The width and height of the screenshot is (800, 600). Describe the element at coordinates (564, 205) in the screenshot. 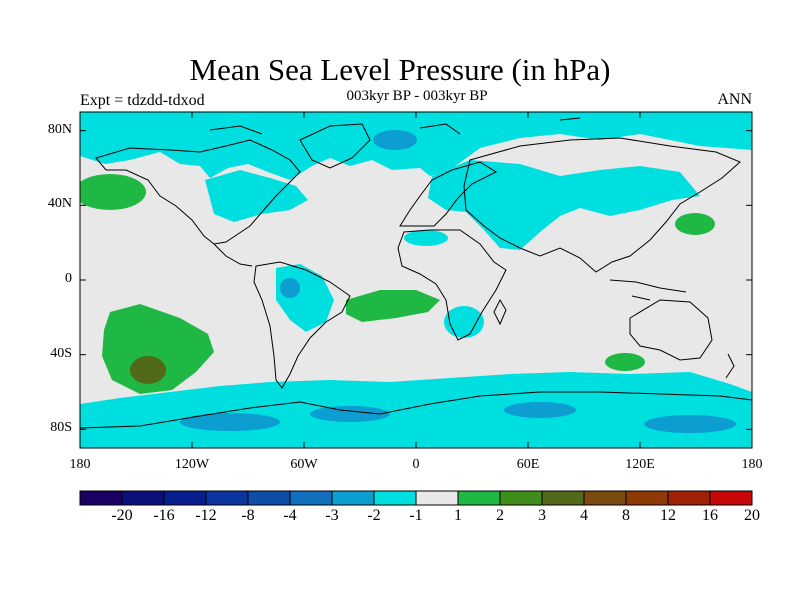

I see `eurasia-negative-region` at that location.